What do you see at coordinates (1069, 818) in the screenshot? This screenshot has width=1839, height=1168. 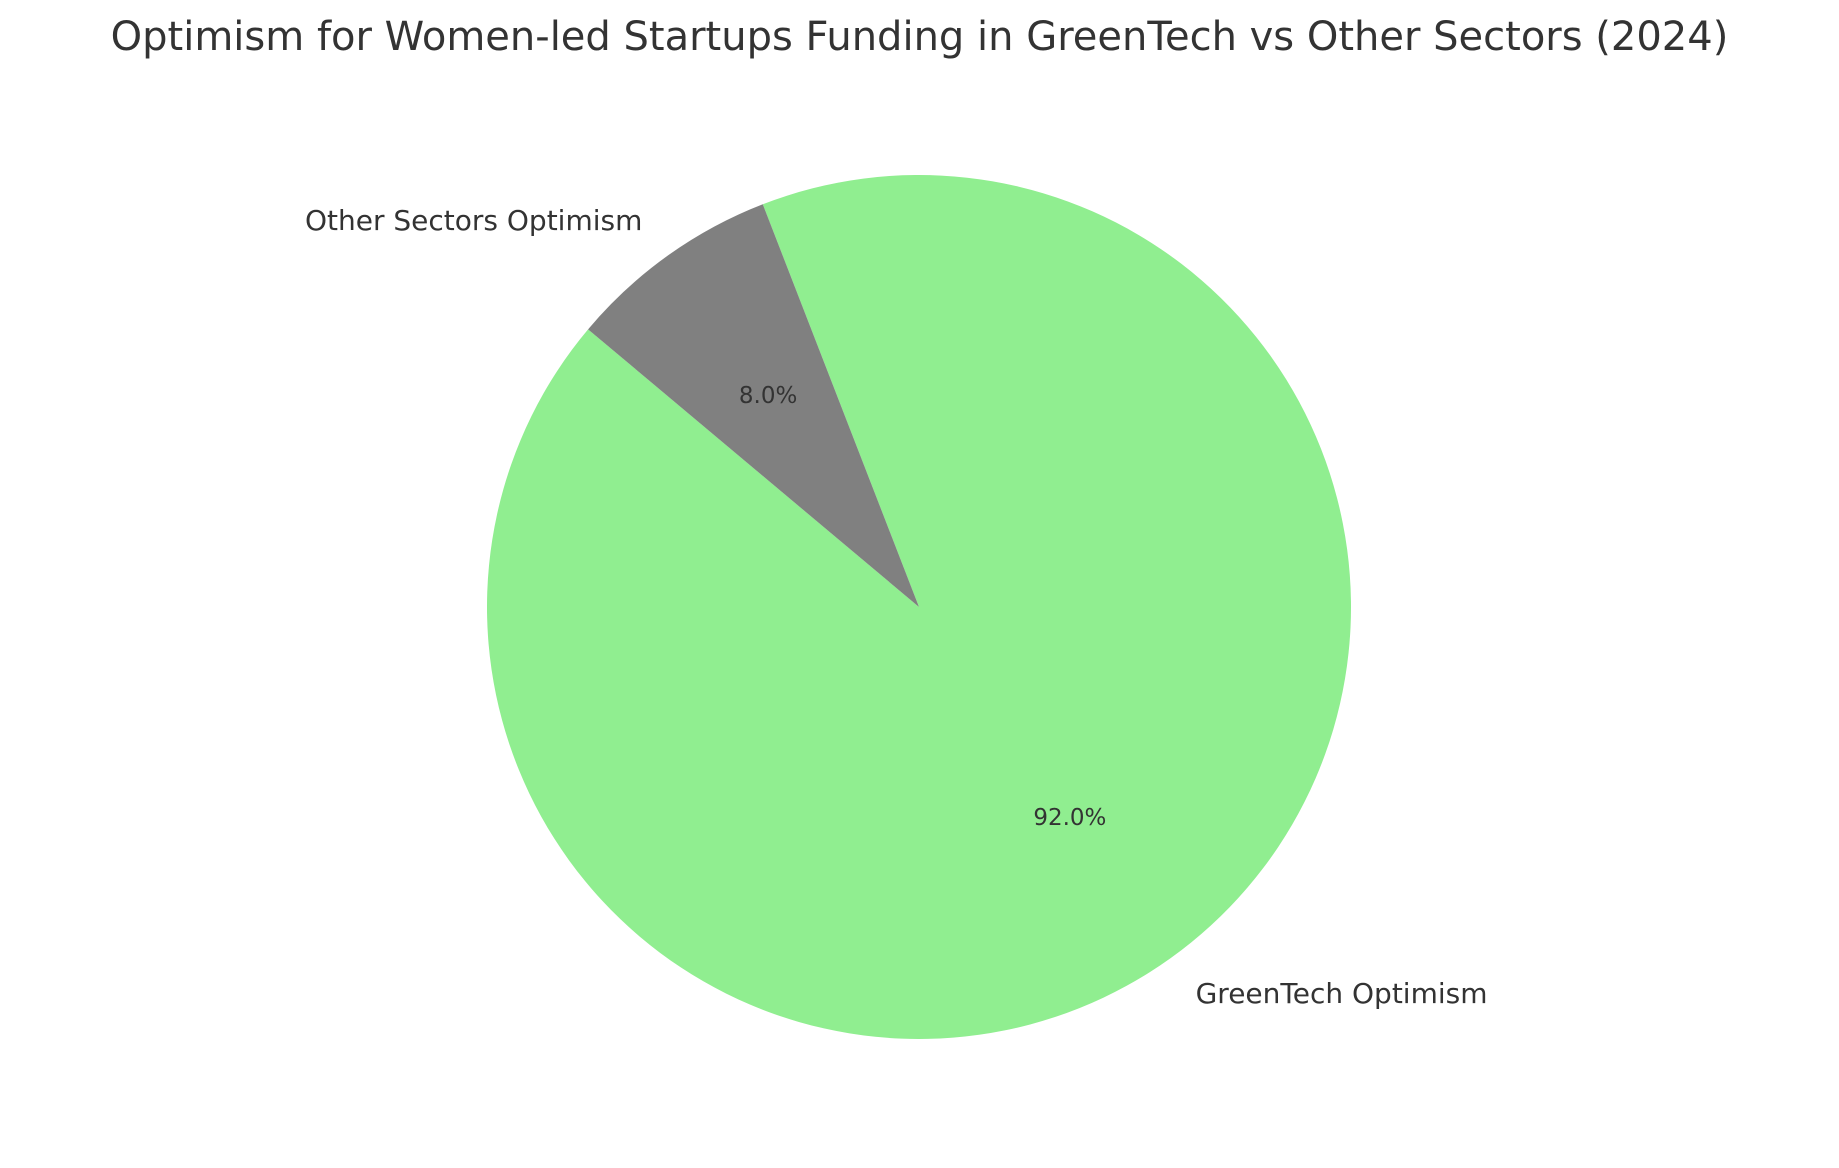 I see `slice-percent-label-0: 92.0%` at bounding box center [1069, 818].